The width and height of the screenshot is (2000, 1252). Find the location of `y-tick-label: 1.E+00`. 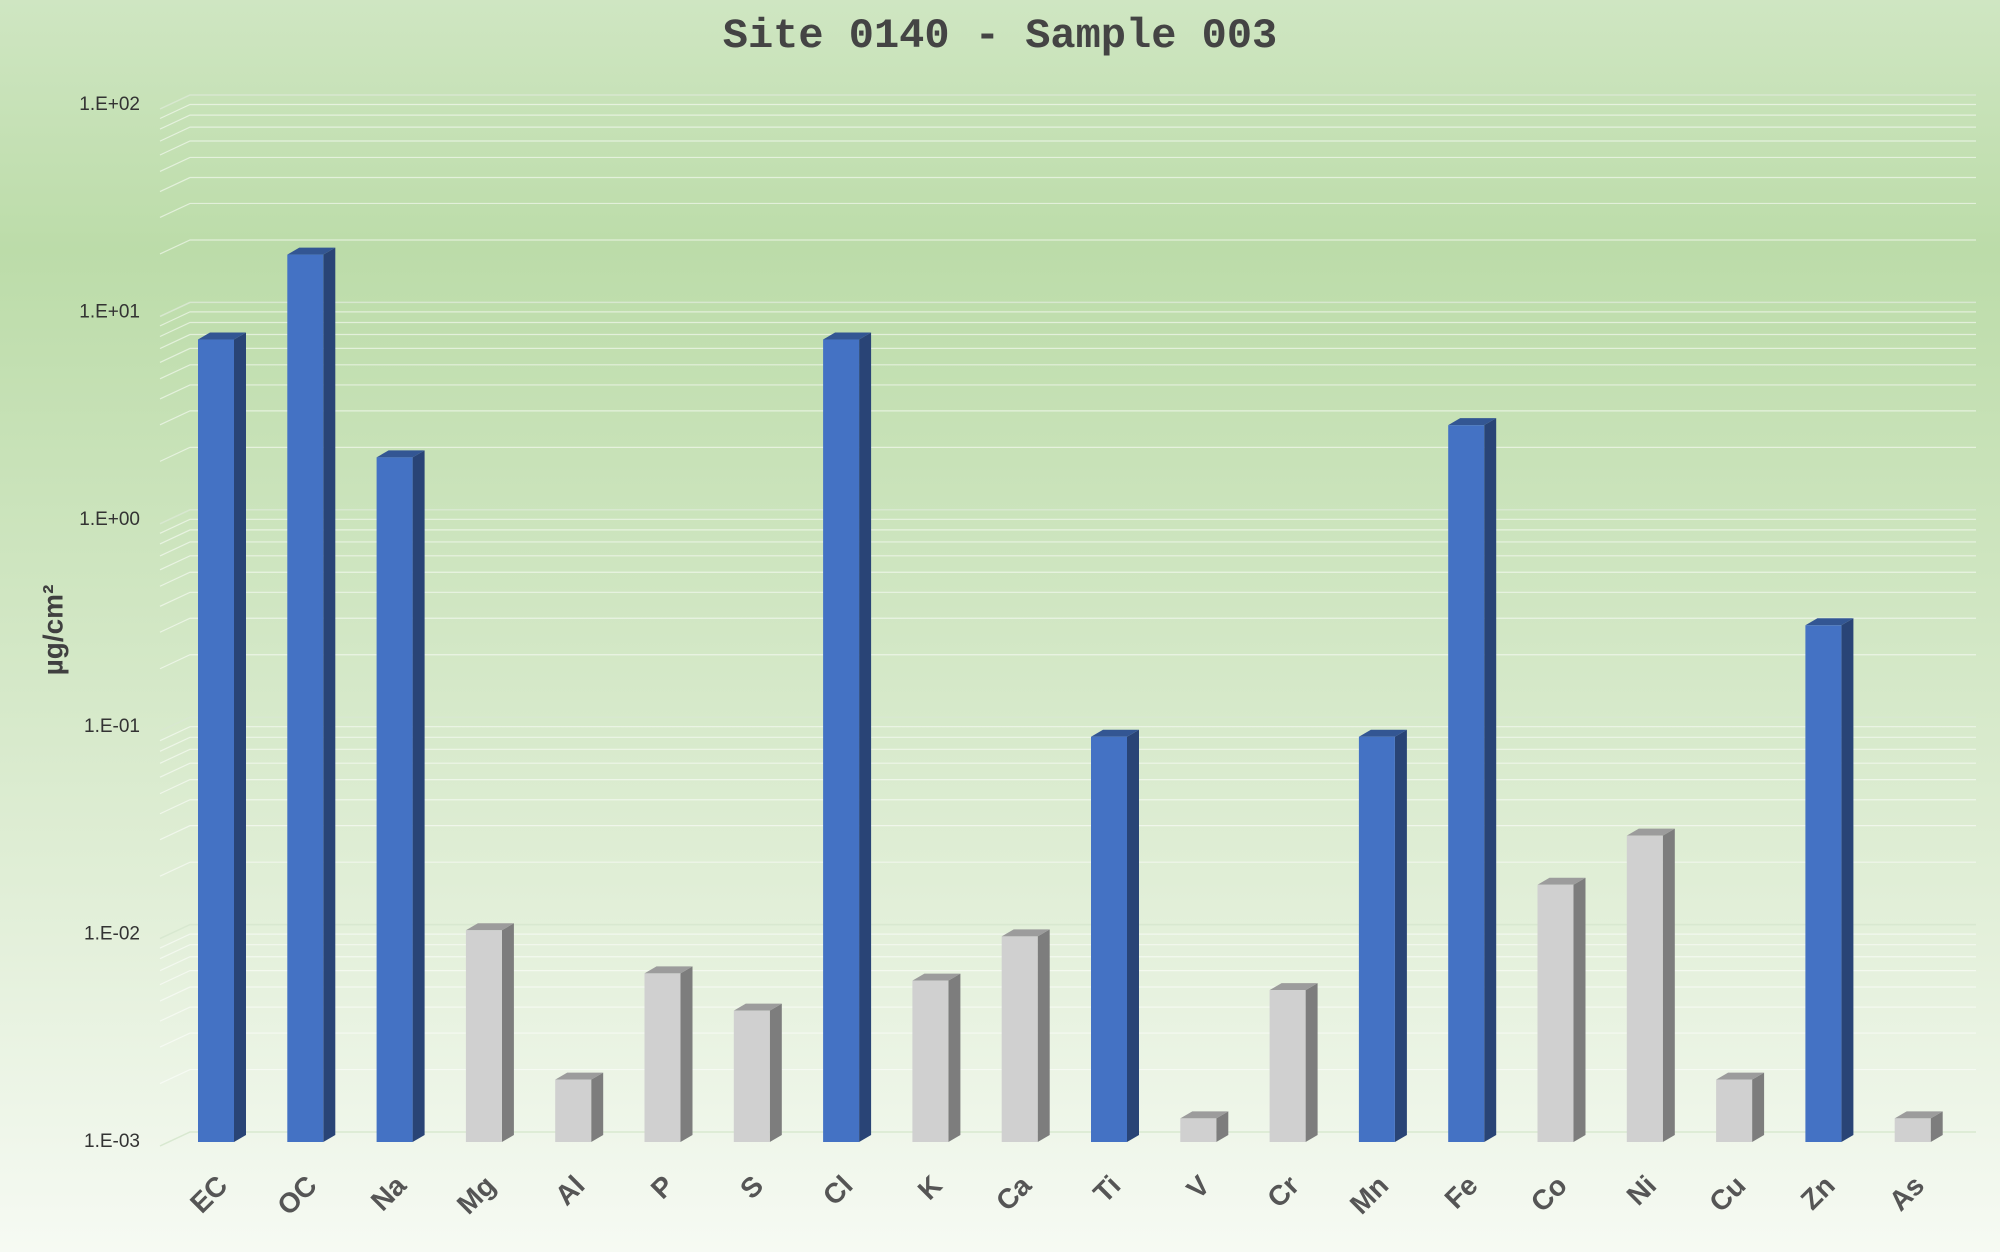

y-tick-label: 1.E+00 is located at coordinates (109, 519).